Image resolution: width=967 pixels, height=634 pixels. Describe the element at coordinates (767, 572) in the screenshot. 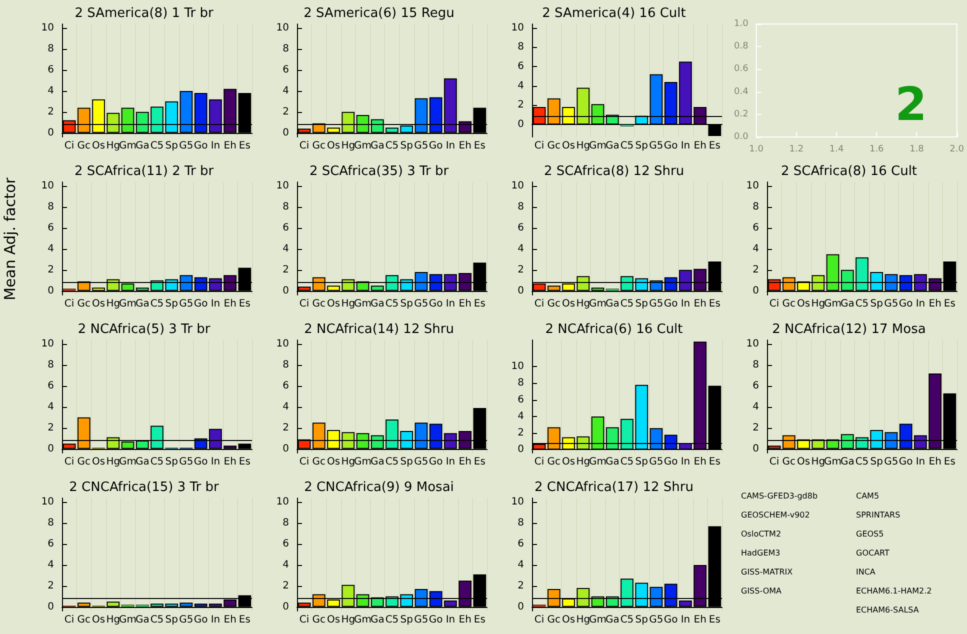

I see `text: GISS-MATRIX` at that location.